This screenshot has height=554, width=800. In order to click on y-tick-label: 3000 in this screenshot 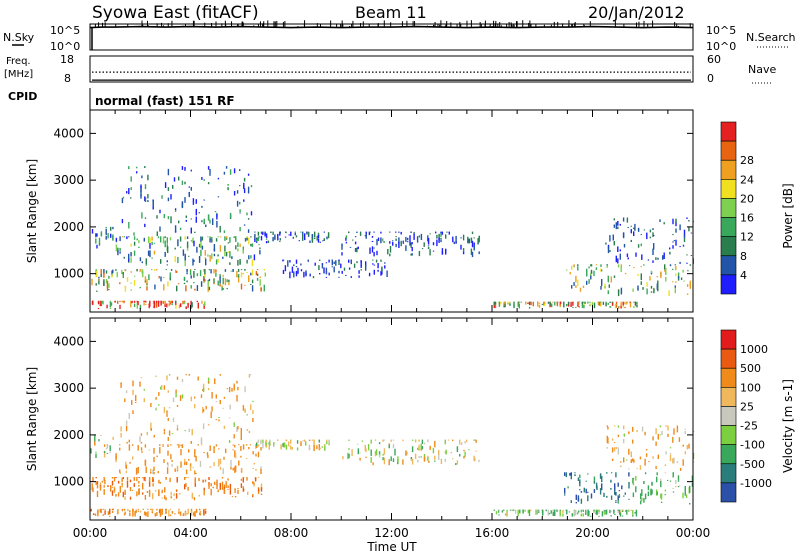, I will do `click(68, 388)`.